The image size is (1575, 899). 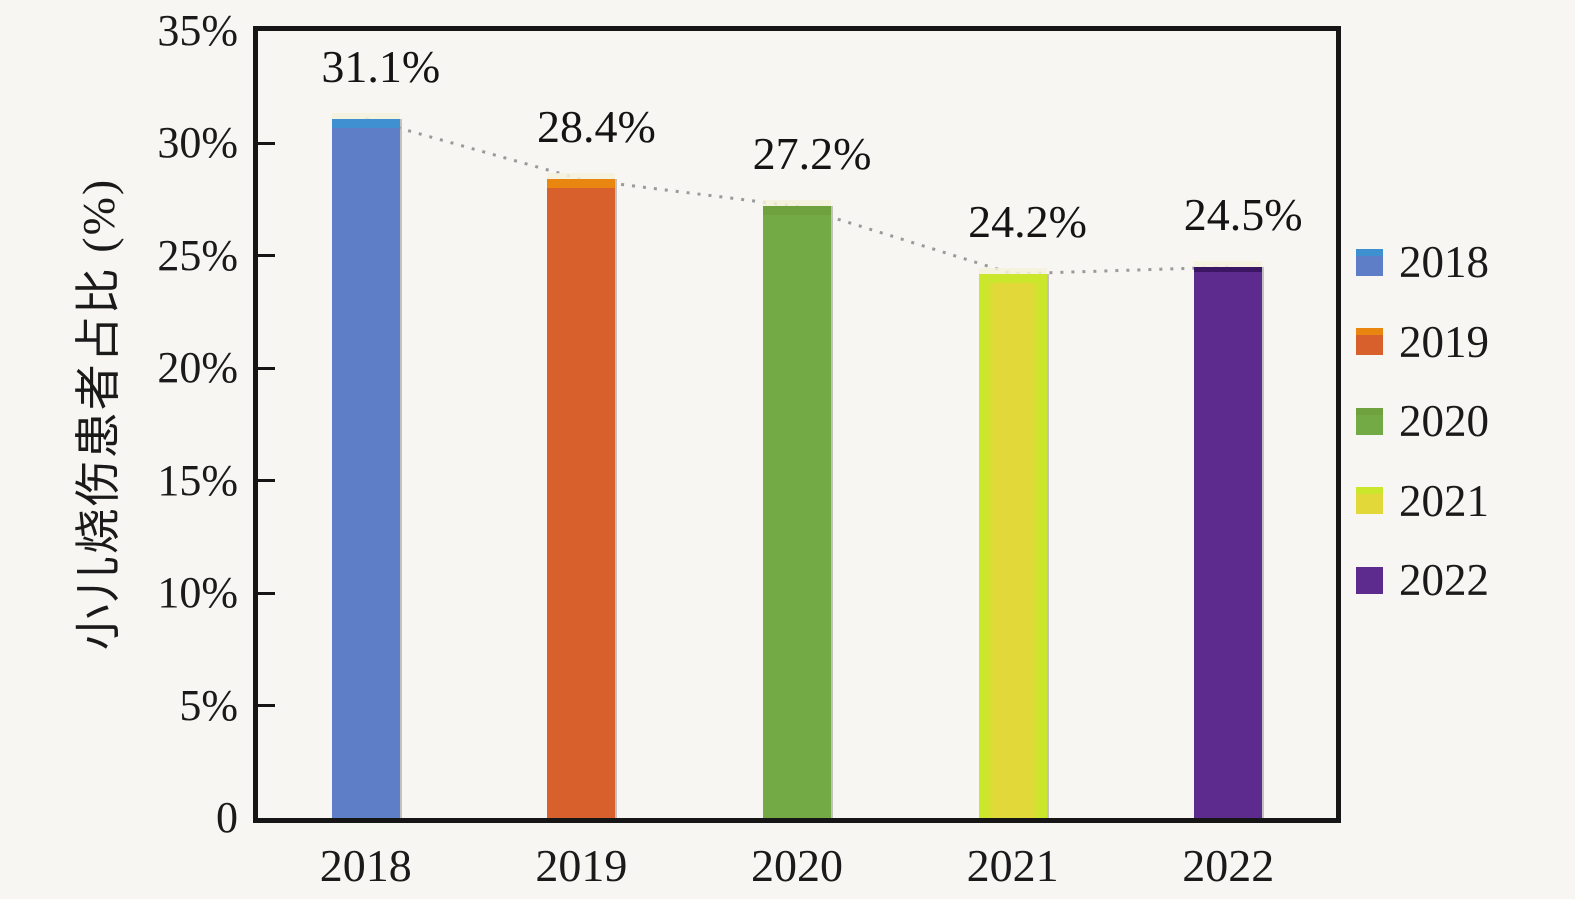 I want to click on value-label: 27.2%, so click(x=812, y=154).